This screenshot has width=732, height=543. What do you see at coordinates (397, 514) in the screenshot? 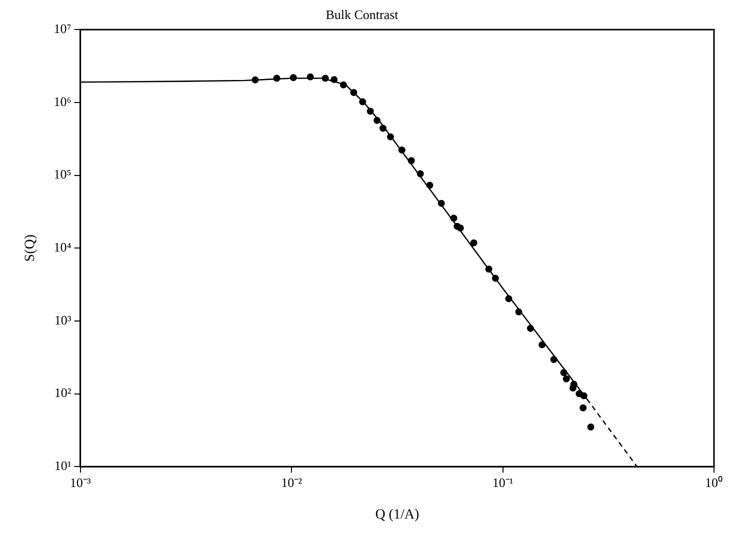
I see `x-axis-title: Q (1/A)` at bounding box center [397, 514].